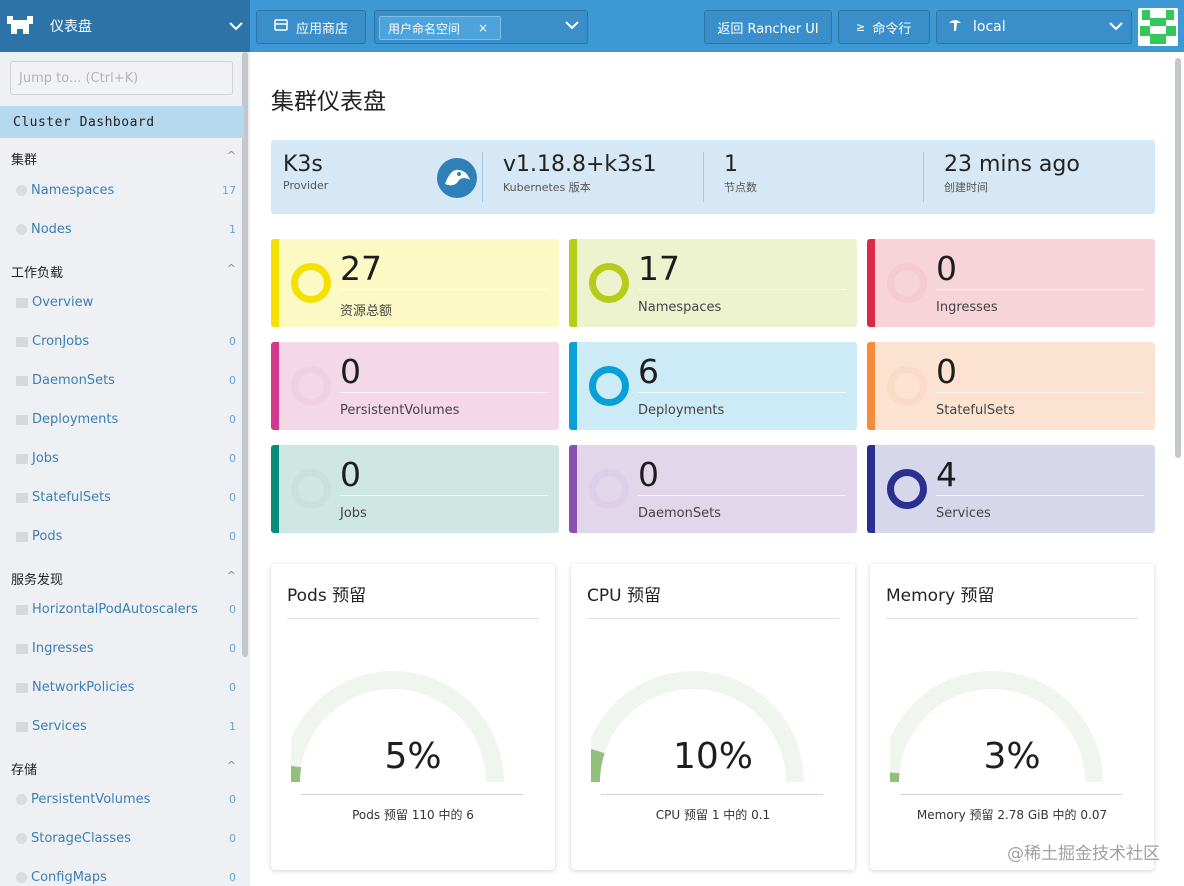 This screenshot has width=1184, height=886. Describe the element at coordinates (713, 489) in the screenshot. I see `resource-card-daemonsets: 0 DaemonSets` at that location.